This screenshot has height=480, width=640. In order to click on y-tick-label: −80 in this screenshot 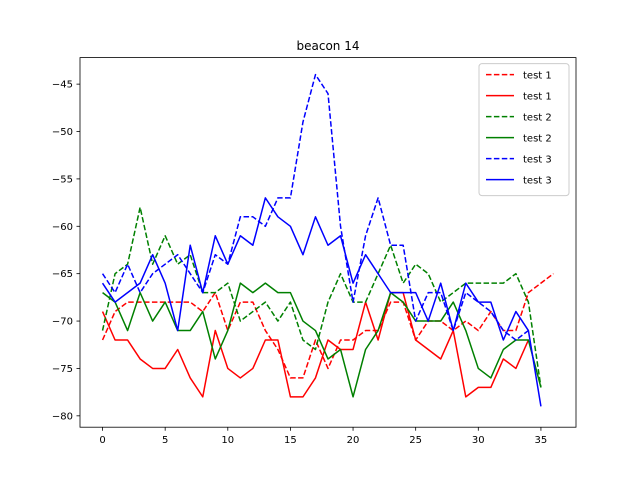, I will do `click(62, 416)`.